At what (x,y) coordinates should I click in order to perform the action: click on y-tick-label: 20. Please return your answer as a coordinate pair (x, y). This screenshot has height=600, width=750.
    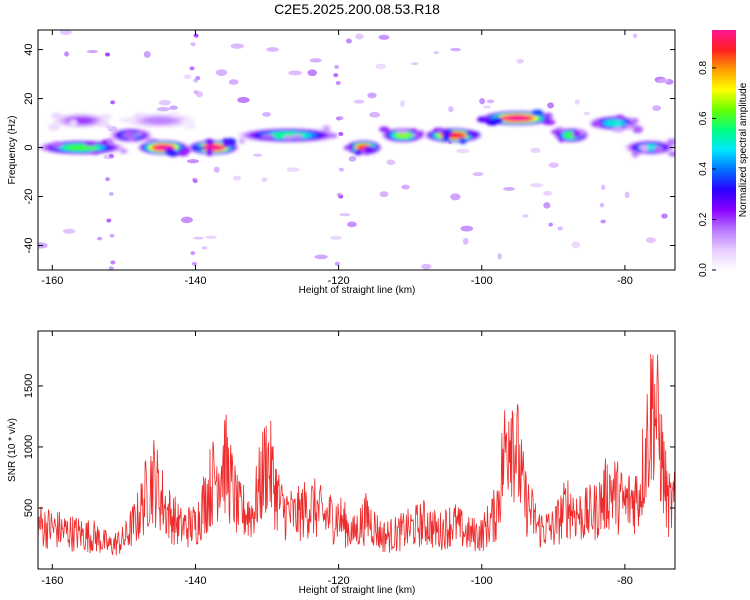
    Looking at the image, I should click on (29, 98).